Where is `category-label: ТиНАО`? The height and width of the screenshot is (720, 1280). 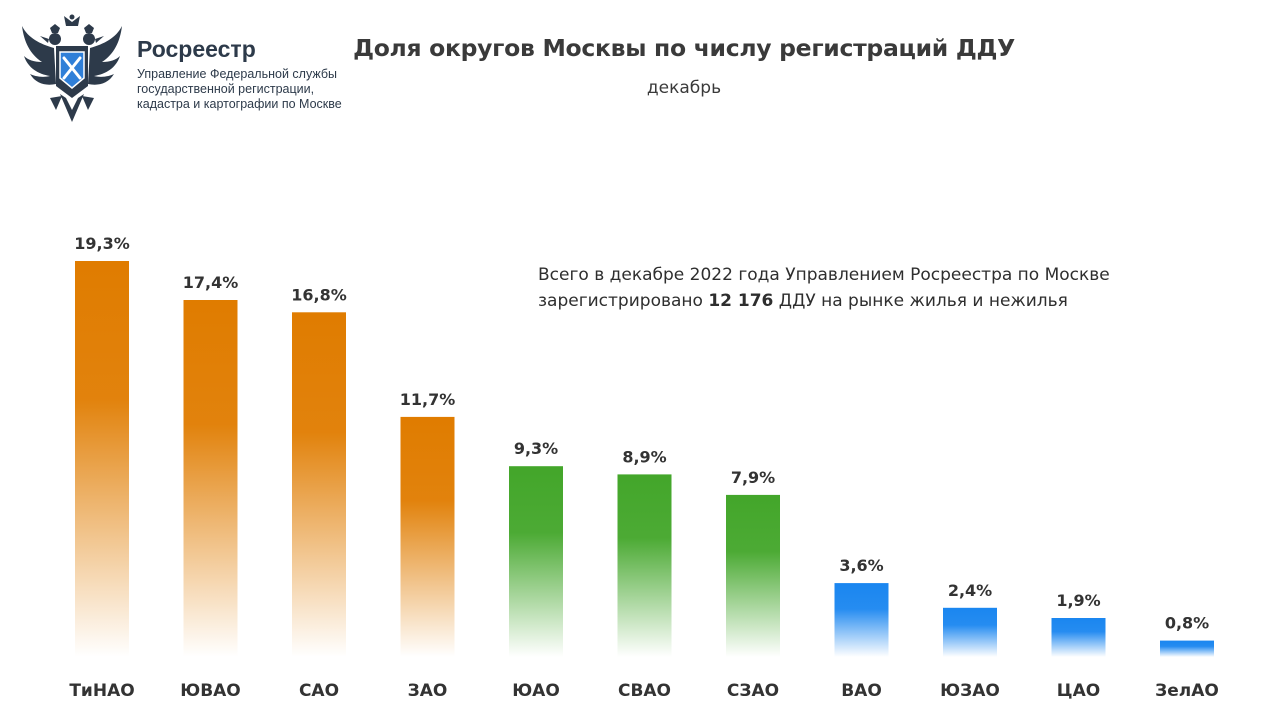 category-label: ТиНАО is located at coordinates (101, 691).